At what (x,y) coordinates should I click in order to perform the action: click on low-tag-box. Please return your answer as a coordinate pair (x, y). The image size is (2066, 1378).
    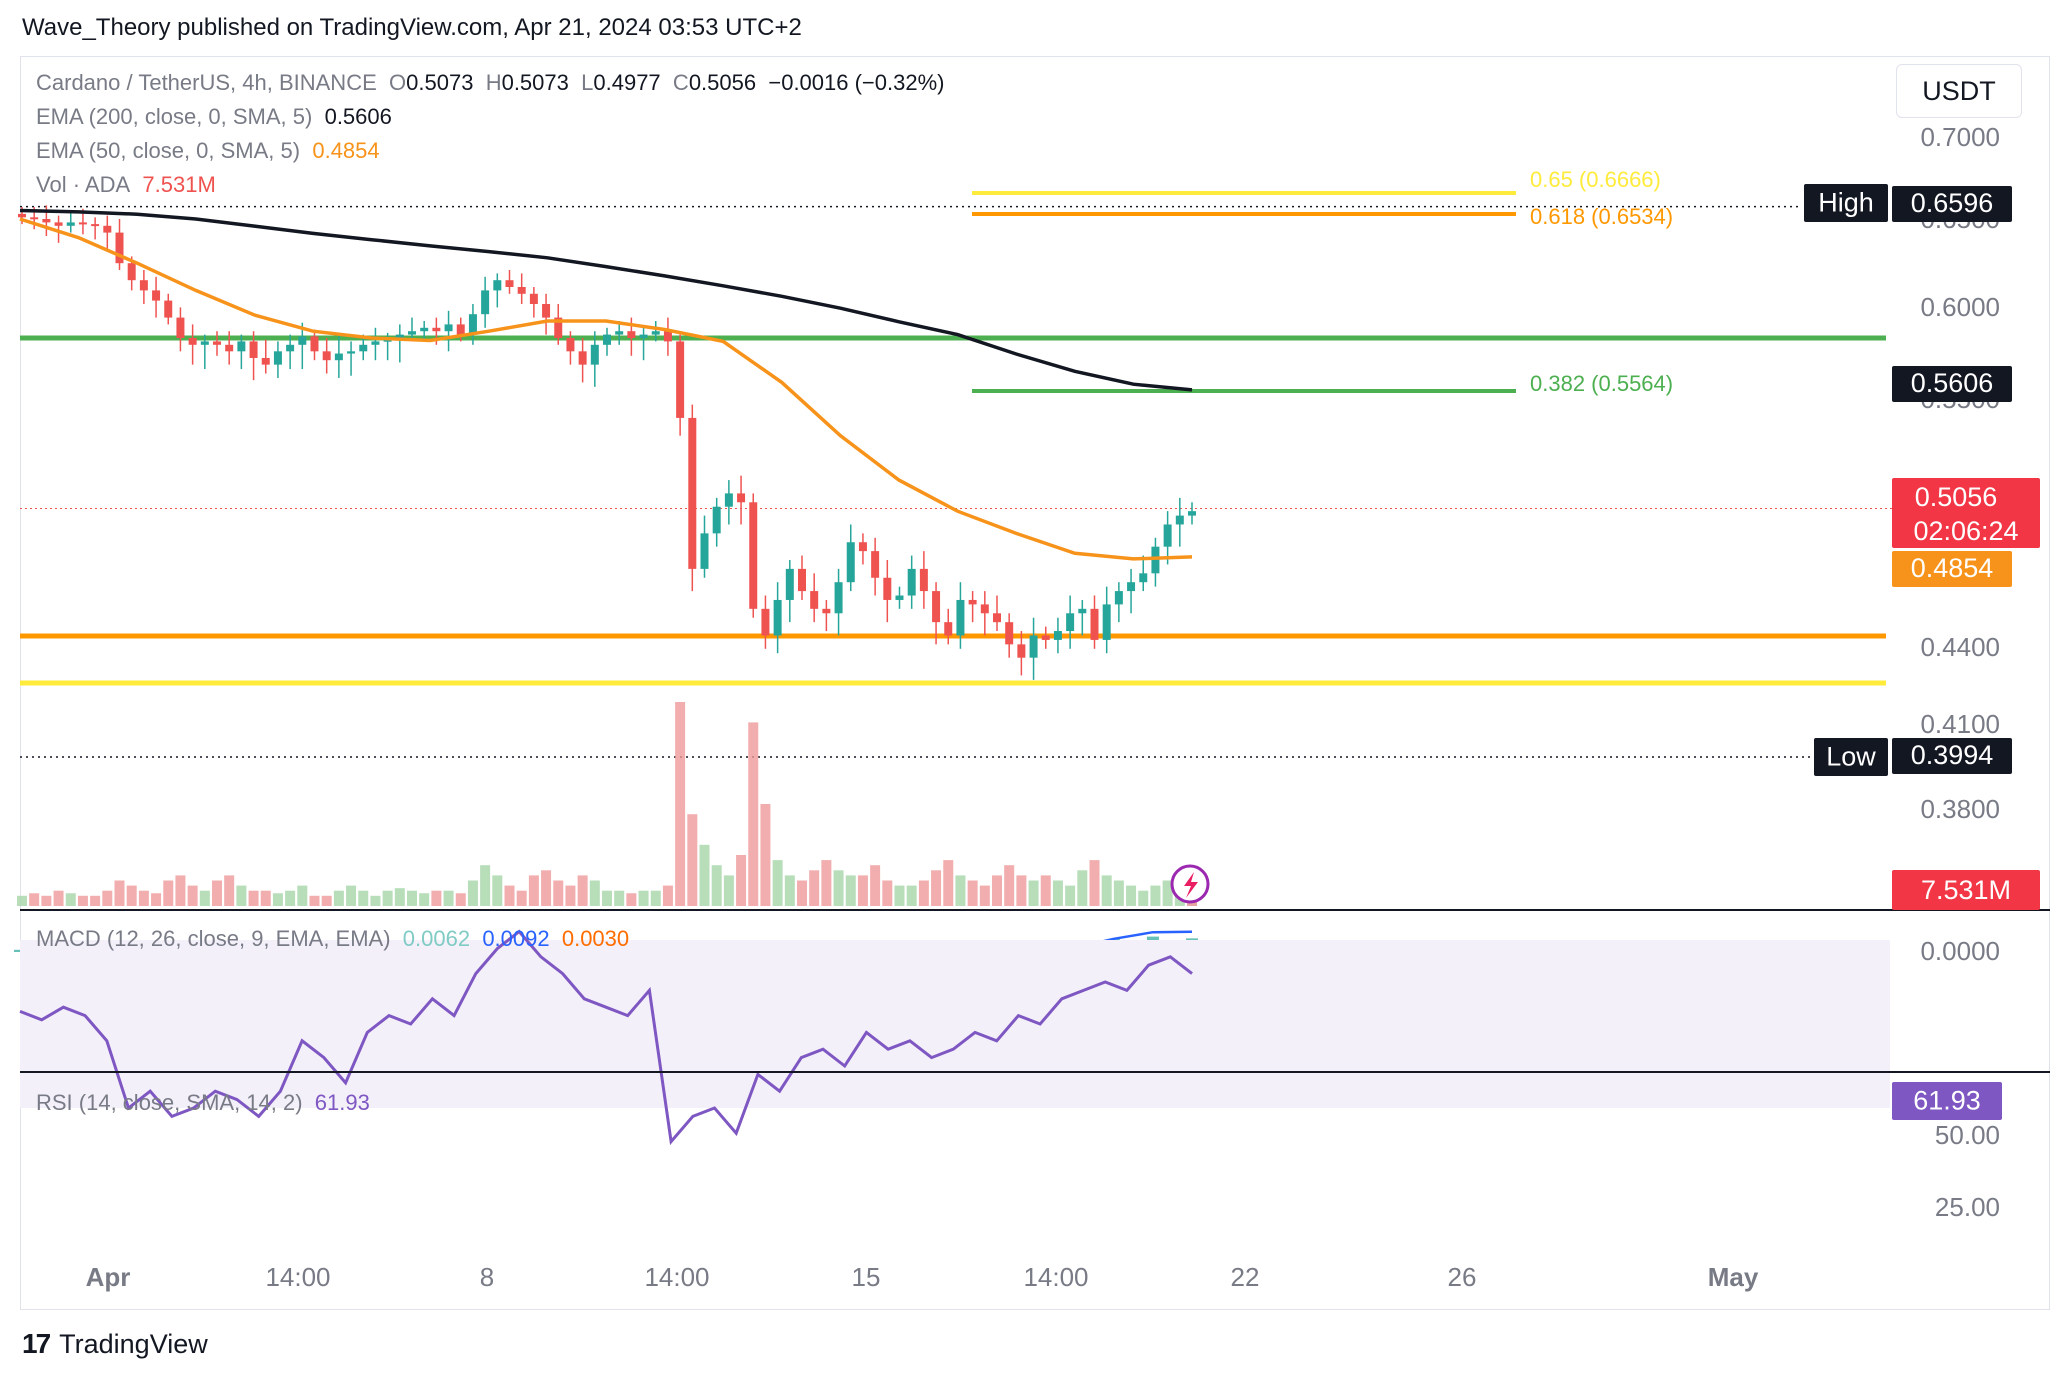
    Looking at the image, I should click on (1851, 757).